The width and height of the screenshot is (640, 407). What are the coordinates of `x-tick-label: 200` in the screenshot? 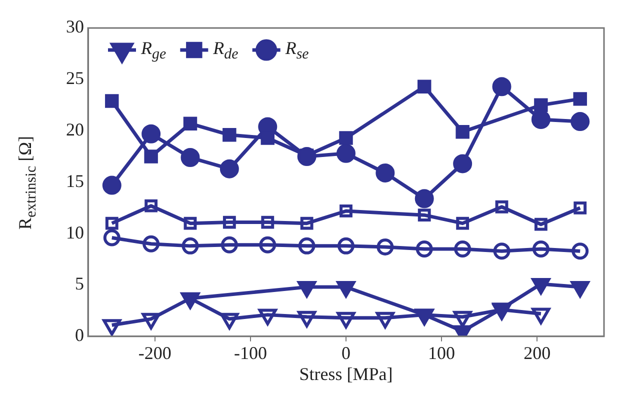 It's located at (537, 352).